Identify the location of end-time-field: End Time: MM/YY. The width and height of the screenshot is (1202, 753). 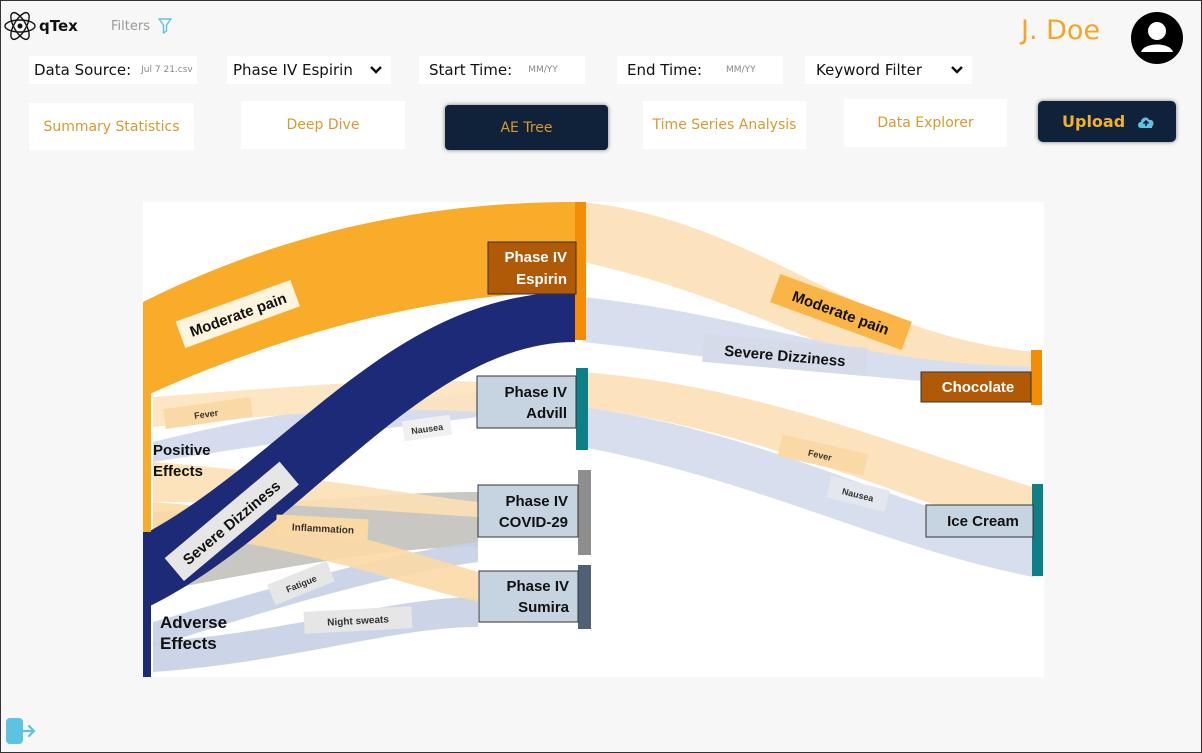
(700, 70).